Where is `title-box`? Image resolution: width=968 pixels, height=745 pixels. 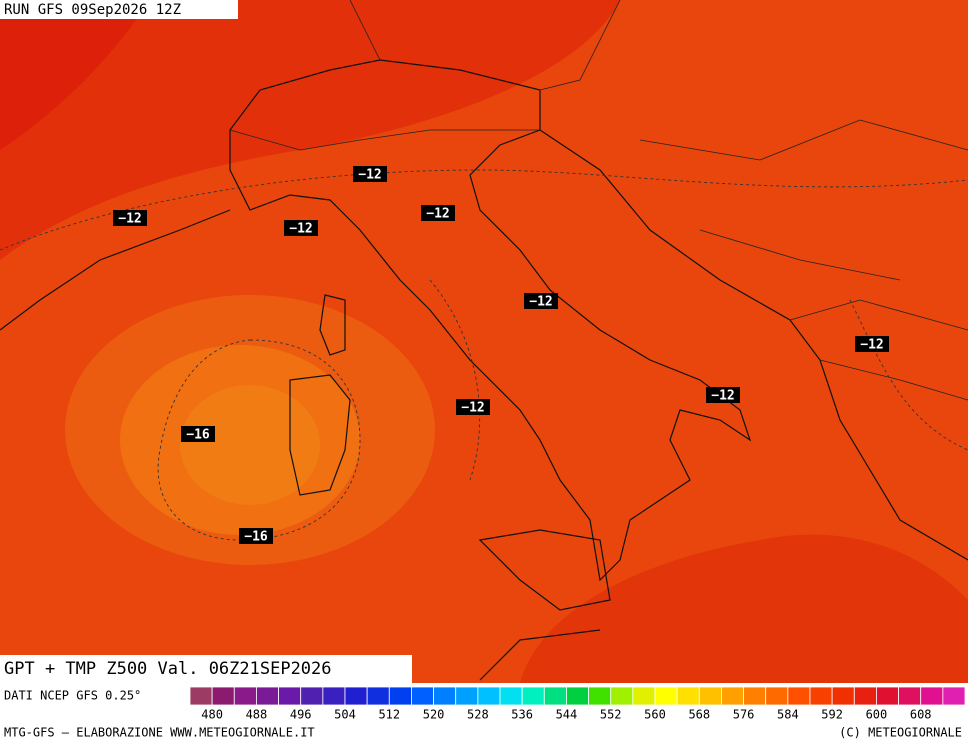 title-box is located at coordinates (206, 669).